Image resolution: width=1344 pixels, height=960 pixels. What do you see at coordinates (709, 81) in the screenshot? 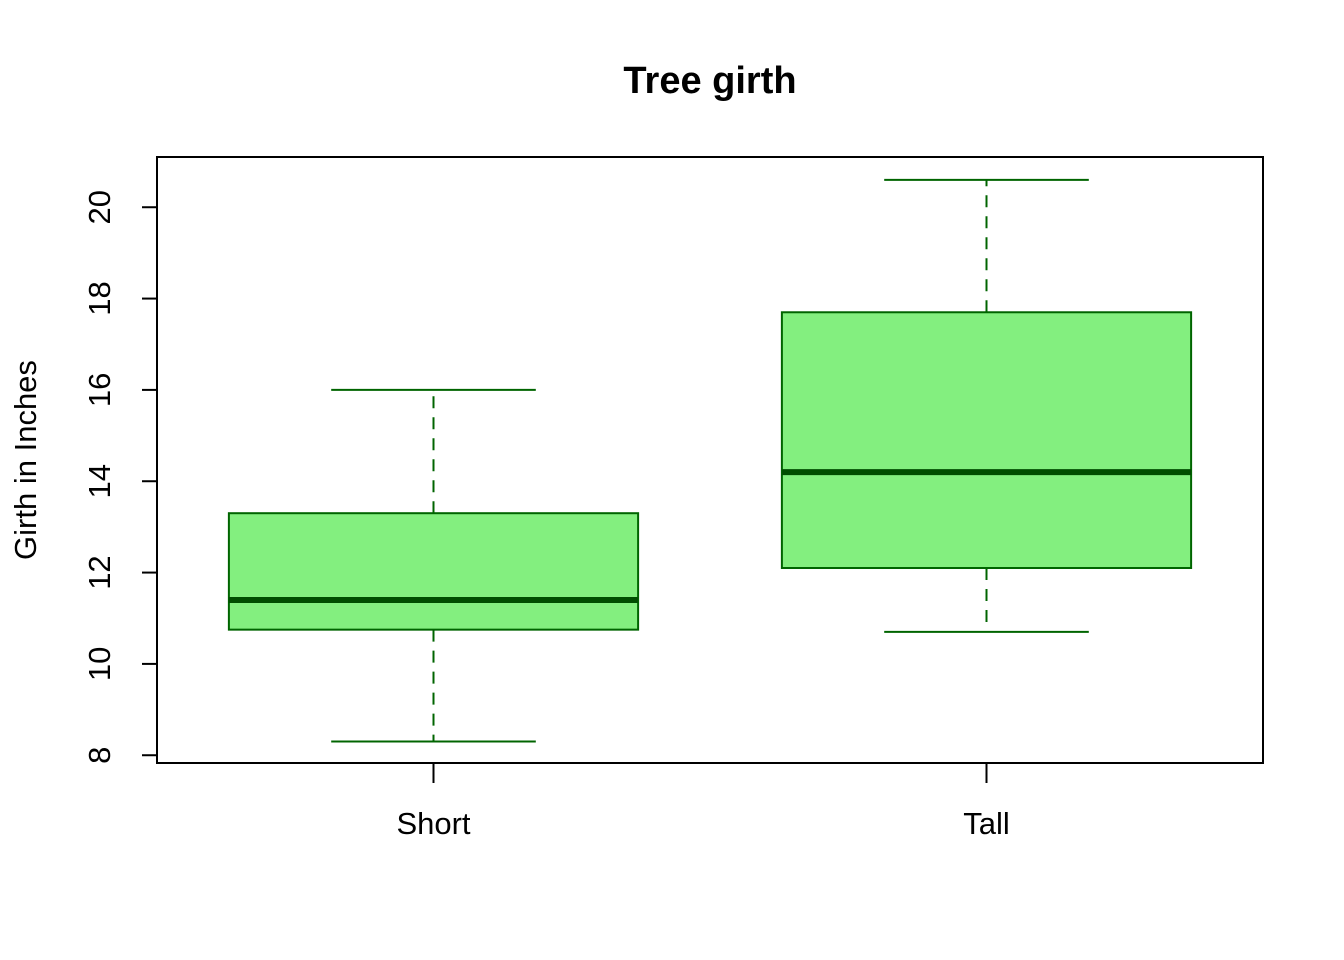
I see `chart-title: Tree girth` at bounding box center [709, 81].